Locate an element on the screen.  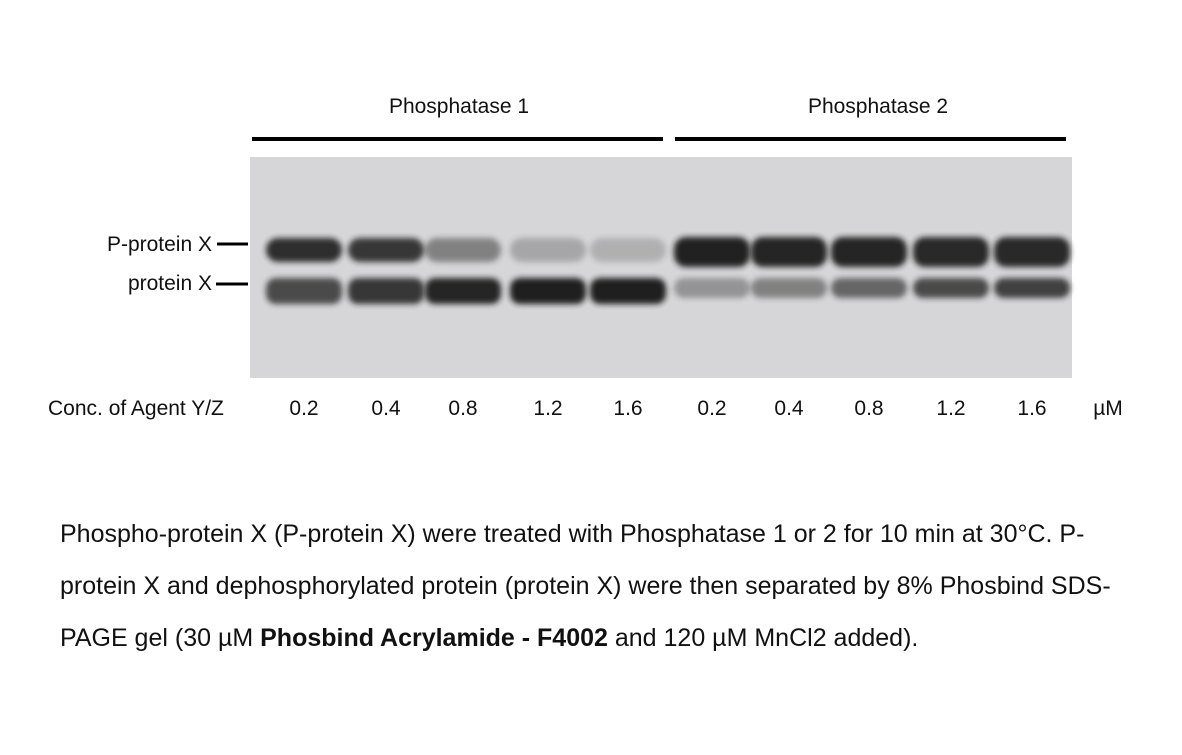
group-label: Phosphatase 2 is located at coordinates (878, 106).